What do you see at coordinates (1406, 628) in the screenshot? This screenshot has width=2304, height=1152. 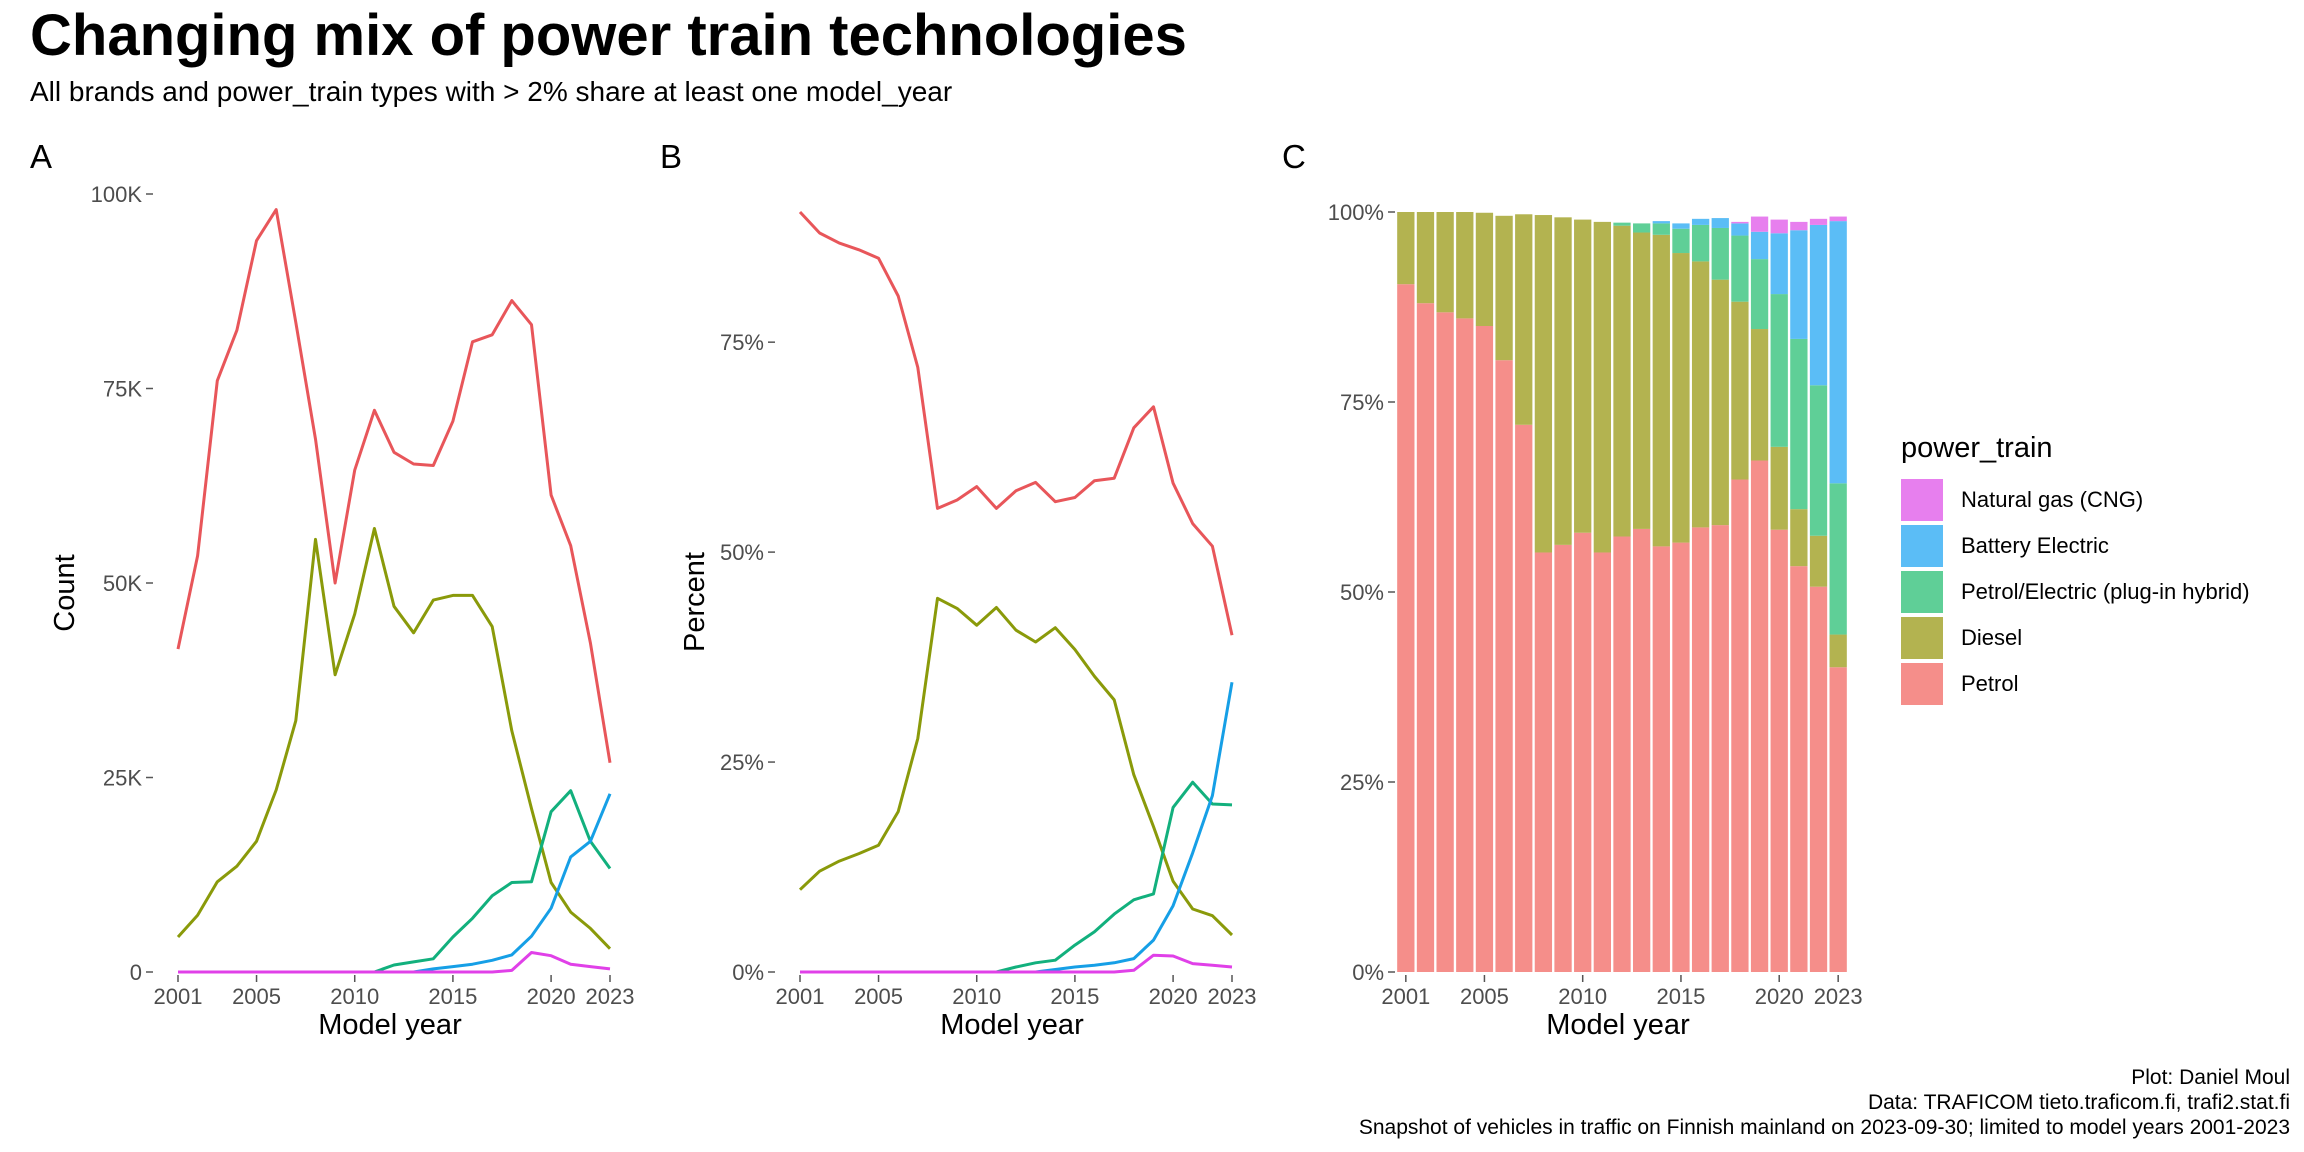 I see `panel-c-bar-2001-petrol` at bounding box center [1406, 628].